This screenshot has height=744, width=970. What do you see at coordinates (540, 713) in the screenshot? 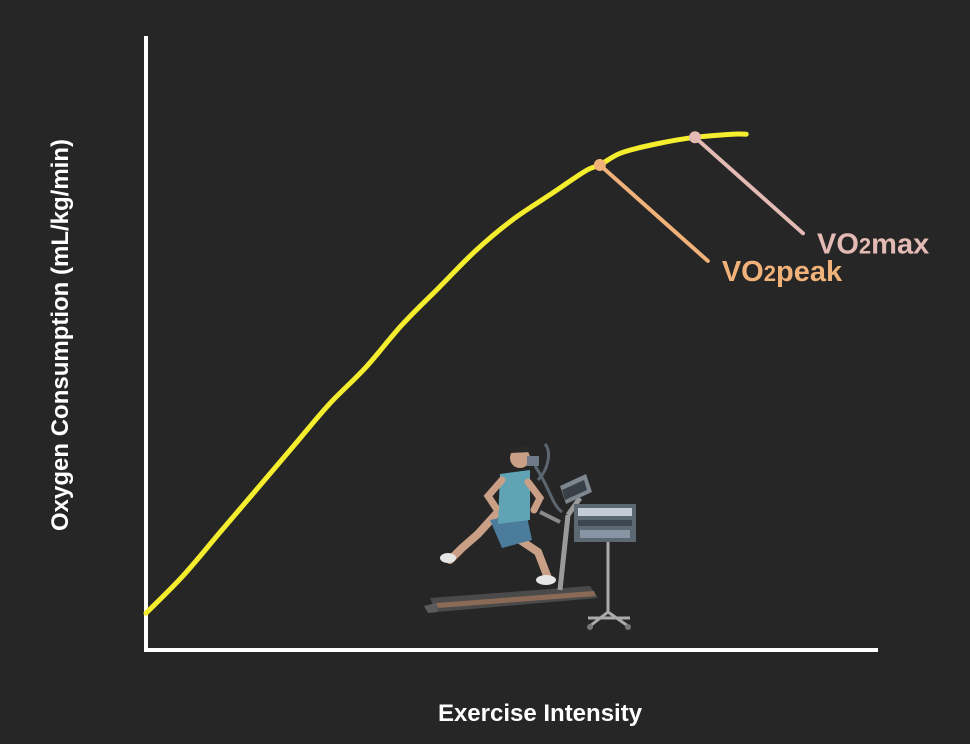
I see `x-axis-title: Exercise Intensity` at bounding box center [540, 713].